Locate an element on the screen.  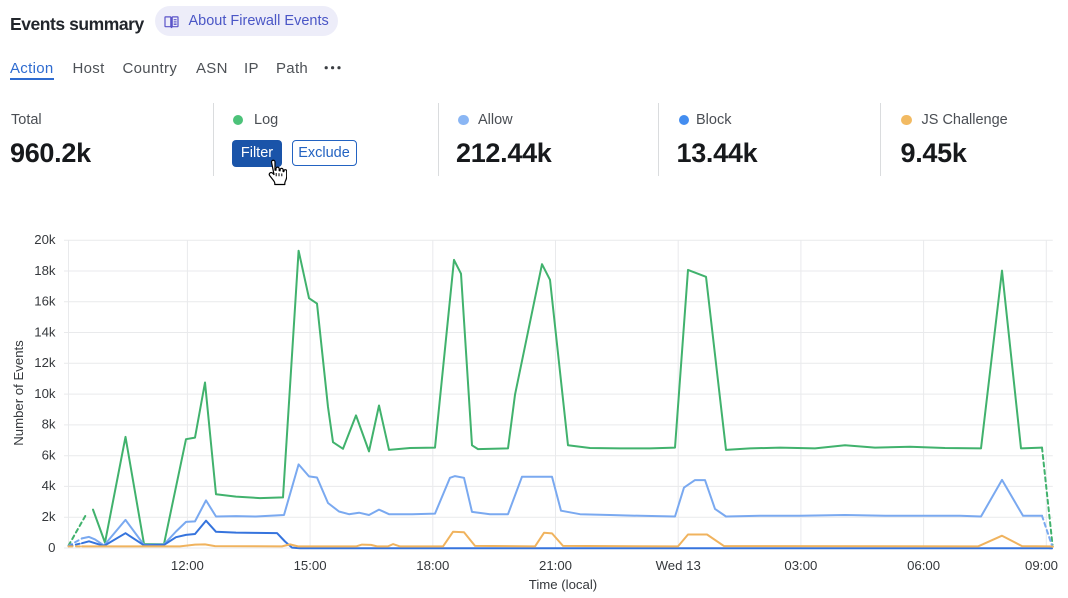
svg-text: 18k is located at coordinates (45, 270).